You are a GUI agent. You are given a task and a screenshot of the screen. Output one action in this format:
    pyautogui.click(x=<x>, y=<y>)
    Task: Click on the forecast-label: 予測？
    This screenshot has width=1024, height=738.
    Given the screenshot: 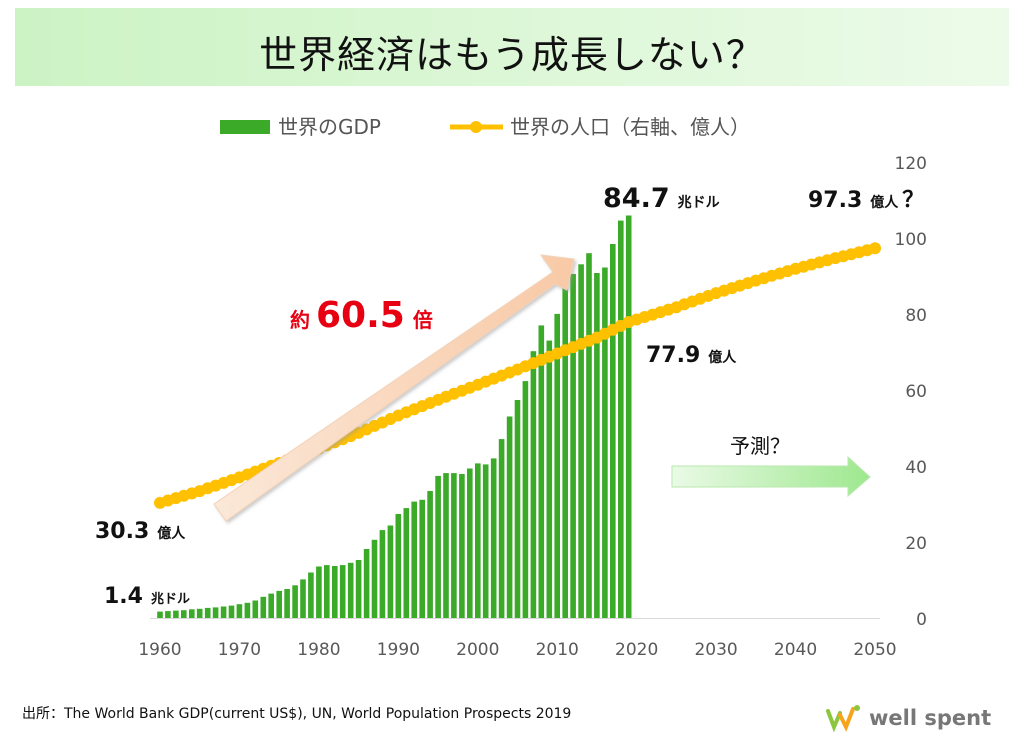 What is the action you would take?
    pyautogui.click(x=760, y=446)
    